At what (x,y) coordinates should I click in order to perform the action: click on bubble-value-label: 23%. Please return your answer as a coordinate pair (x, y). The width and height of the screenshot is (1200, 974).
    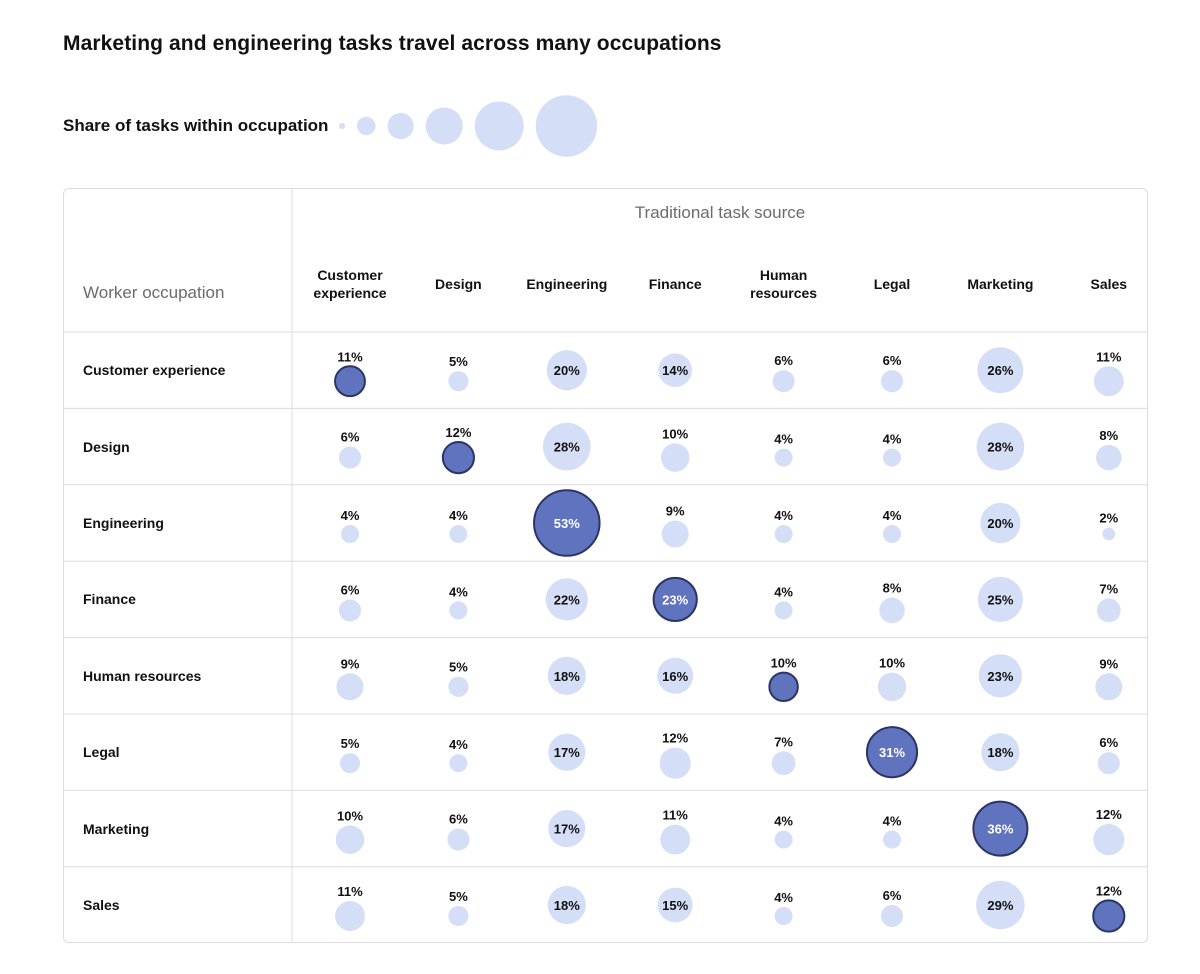
    Looking at the image, I should click on (675, 599).